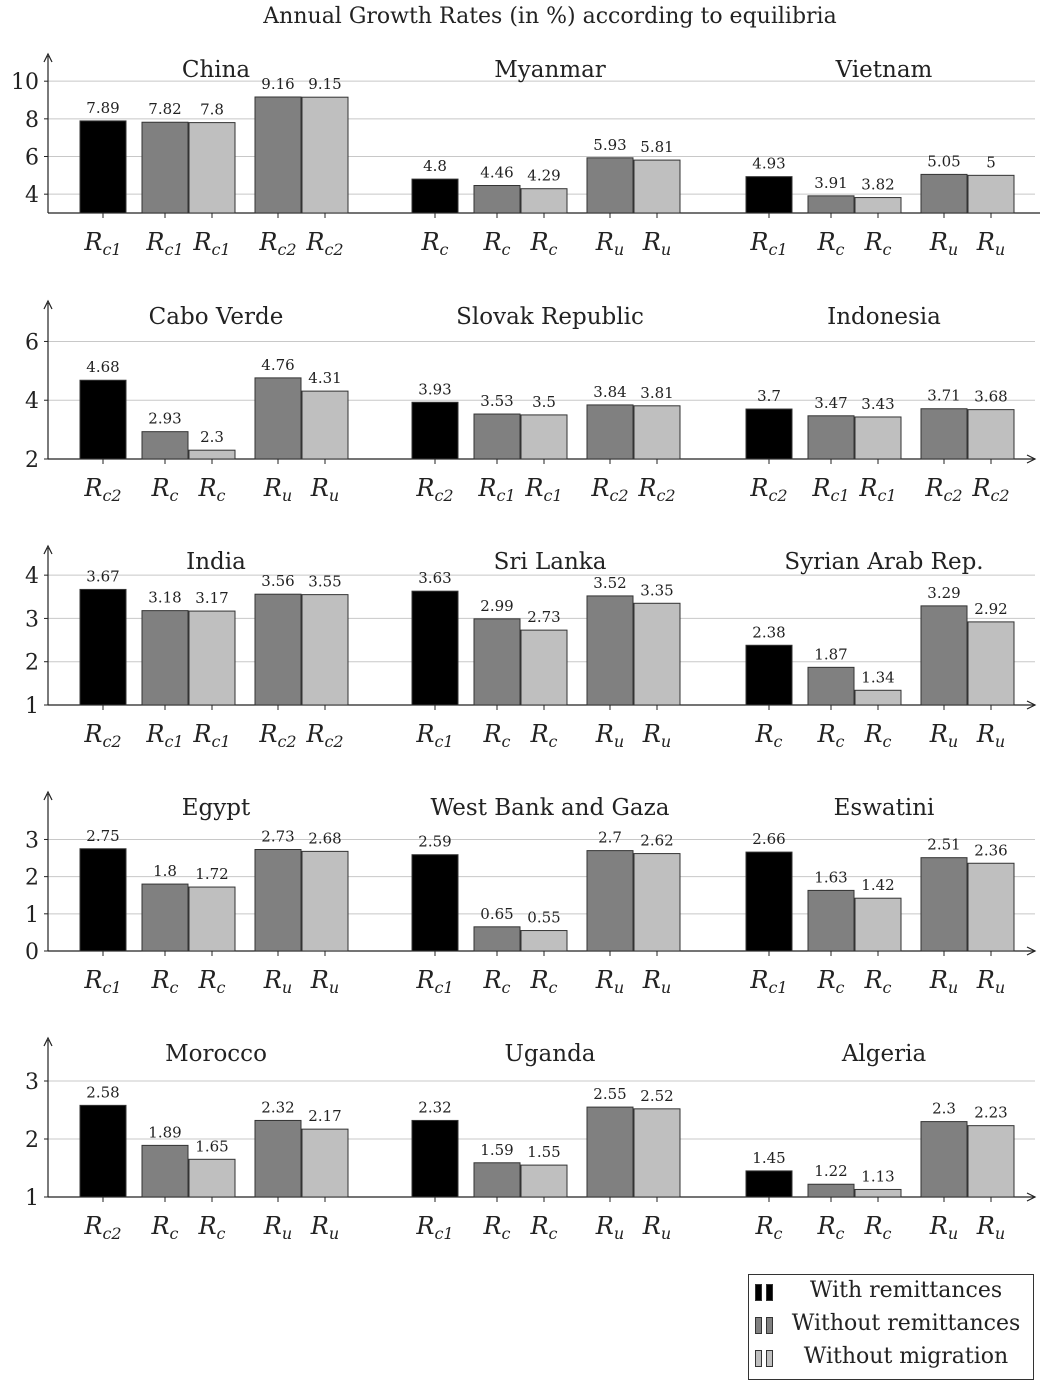  Describe the element at coordinates (543, 1152) in the screenshot. I see `value-label: 1.55` at that location.